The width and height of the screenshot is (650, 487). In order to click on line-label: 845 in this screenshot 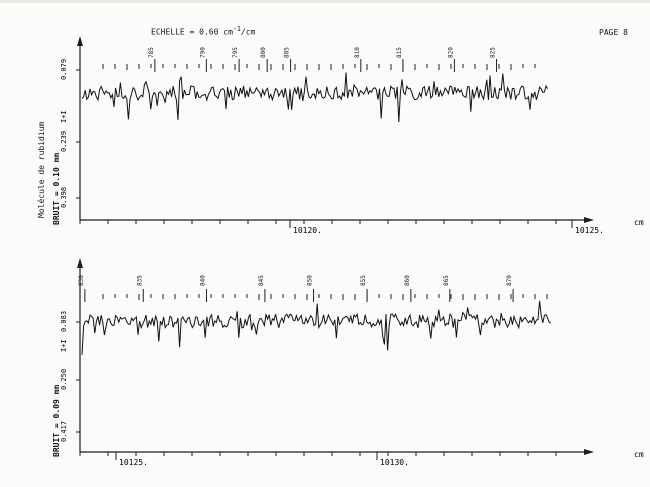, I will do `click(261, 280)`.